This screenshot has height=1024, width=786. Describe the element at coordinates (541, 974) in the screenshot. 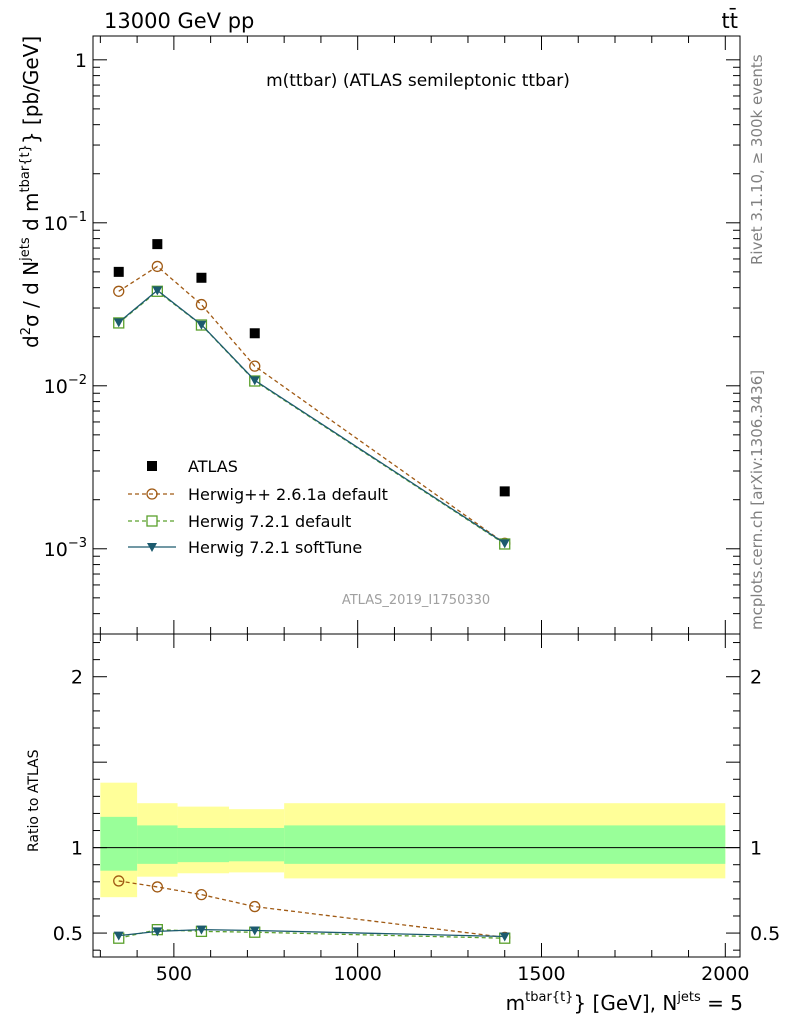

I see `x-tick-label: 1500` at that location.